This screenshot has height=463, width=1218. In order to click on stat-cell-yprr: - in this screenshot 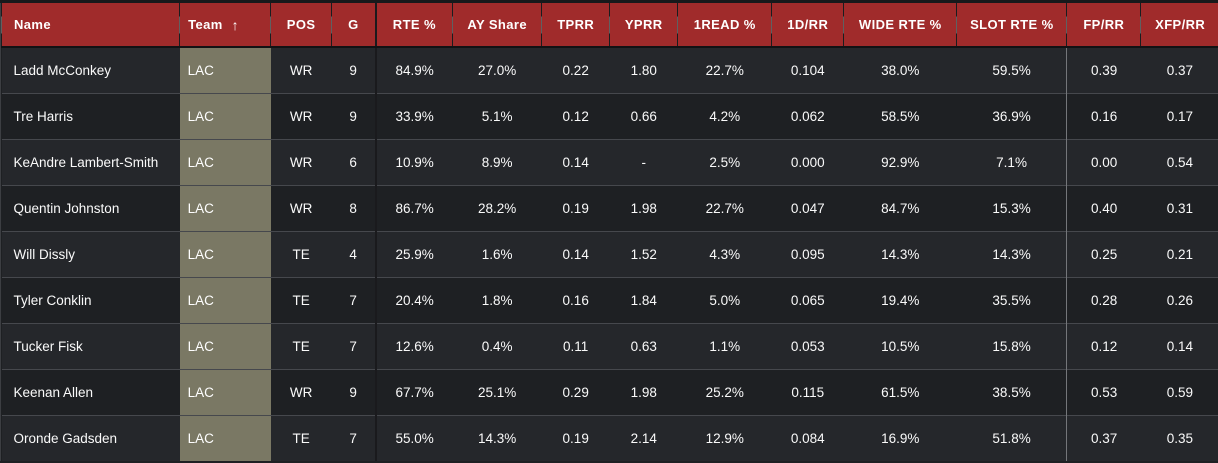, I will do `click(643, 162)`.